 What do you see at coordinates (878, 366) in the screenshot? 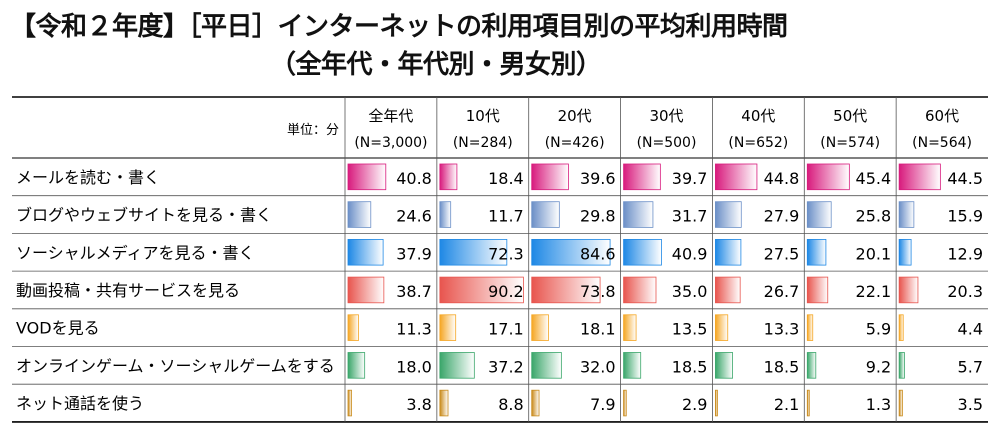
I see `value-label: 9.2` at bounding box center [878, 366].